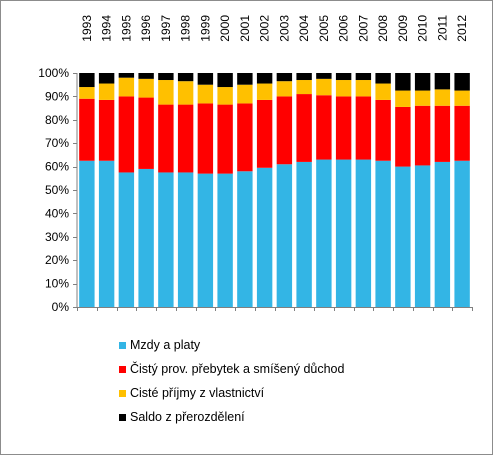 Image resolution: width=493 pixels, height=455 pixels. I want to click on bar-segment-1998-s0, so click(185, 239).